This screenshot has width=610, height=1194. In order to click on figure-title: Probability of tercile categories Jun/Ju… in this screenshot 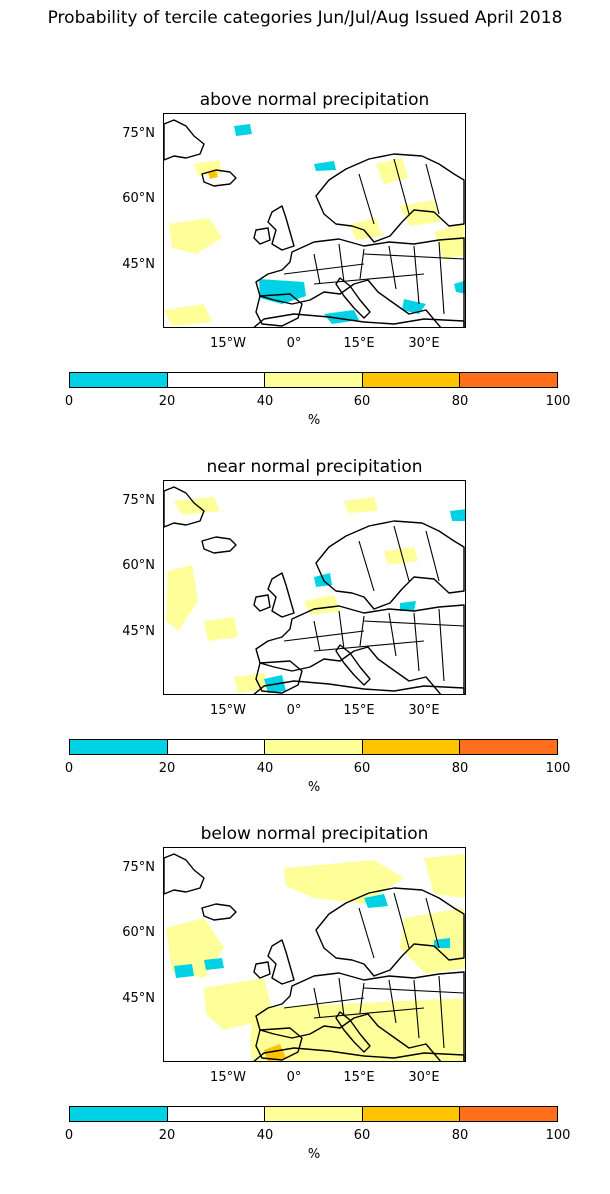, I will do `click(305, 18)`.